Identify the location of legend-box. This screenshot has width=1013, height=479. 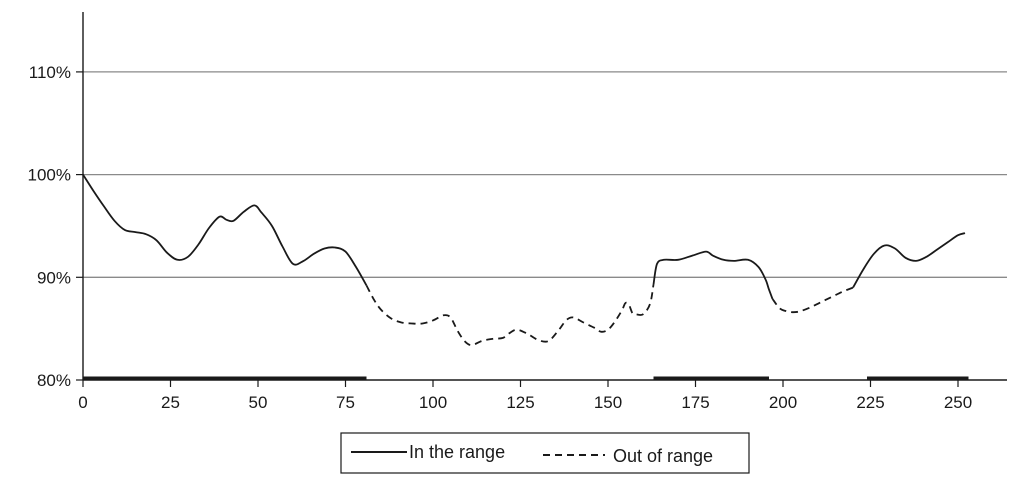
(545, 453).